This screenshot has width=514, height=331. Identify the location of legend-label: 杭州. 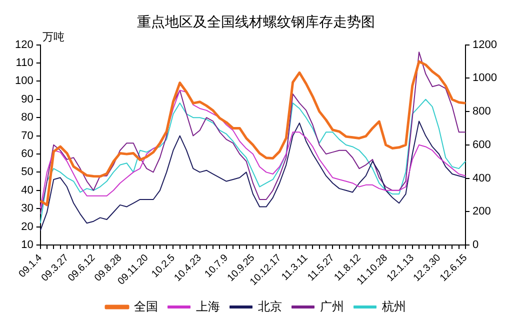
(393, 306).